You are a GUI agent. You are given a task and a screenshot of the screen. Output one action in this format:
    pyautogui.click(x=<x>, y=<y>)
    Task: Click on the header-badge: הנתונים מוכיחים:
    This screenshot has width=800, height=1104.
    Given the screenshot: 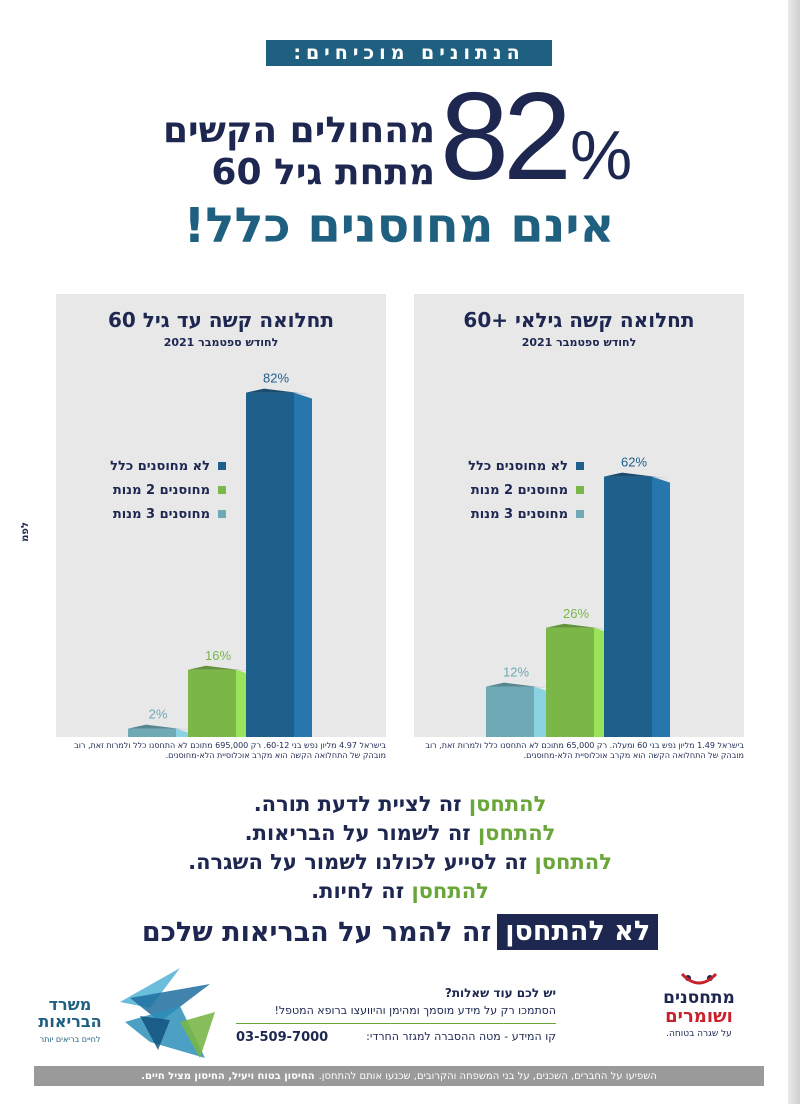 What is the action you would take?
    pyautogui.click(x=409, y=53)
    